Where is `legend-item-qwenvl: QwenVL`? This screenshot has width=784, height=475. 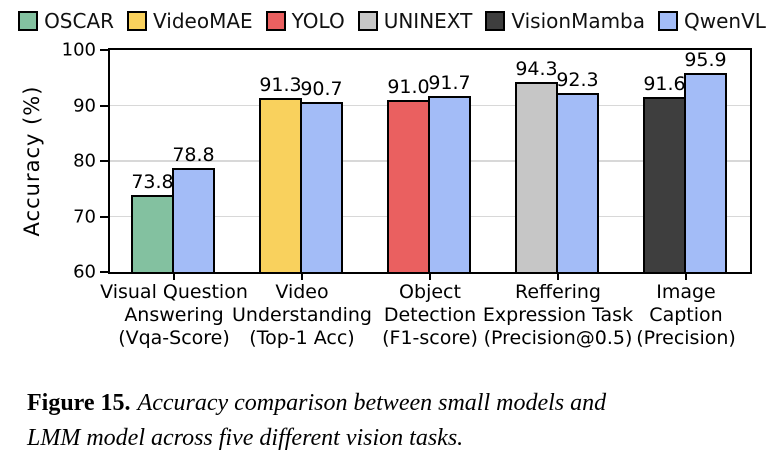 legend-item-qwenvl: QwenVL is located at coordinates (712, 21).